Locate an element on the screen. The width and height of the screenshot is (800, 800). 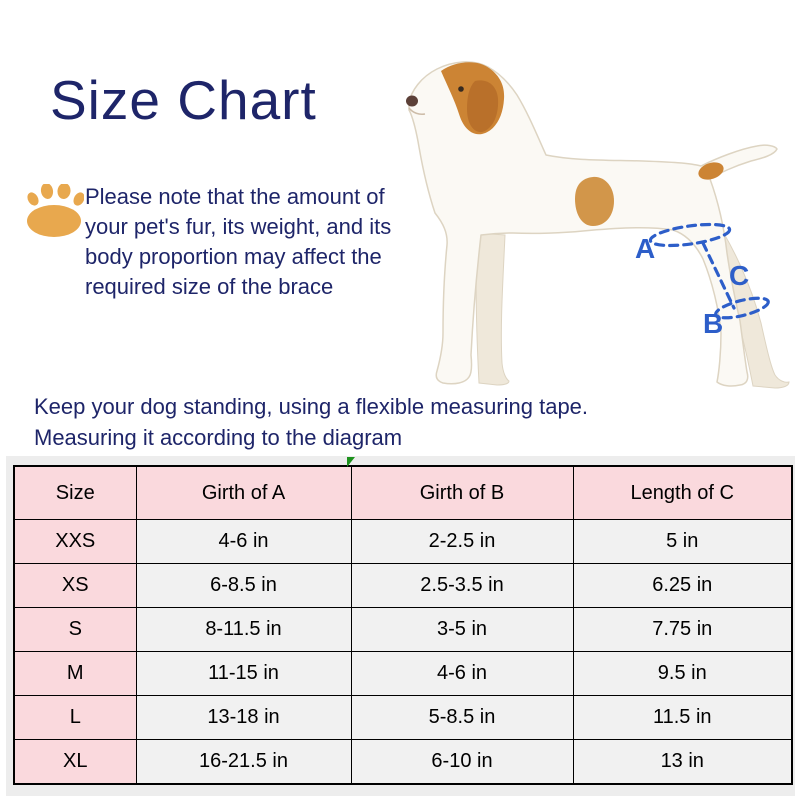
note-line: body proportion may affect the is located at coordinates (233, 256).